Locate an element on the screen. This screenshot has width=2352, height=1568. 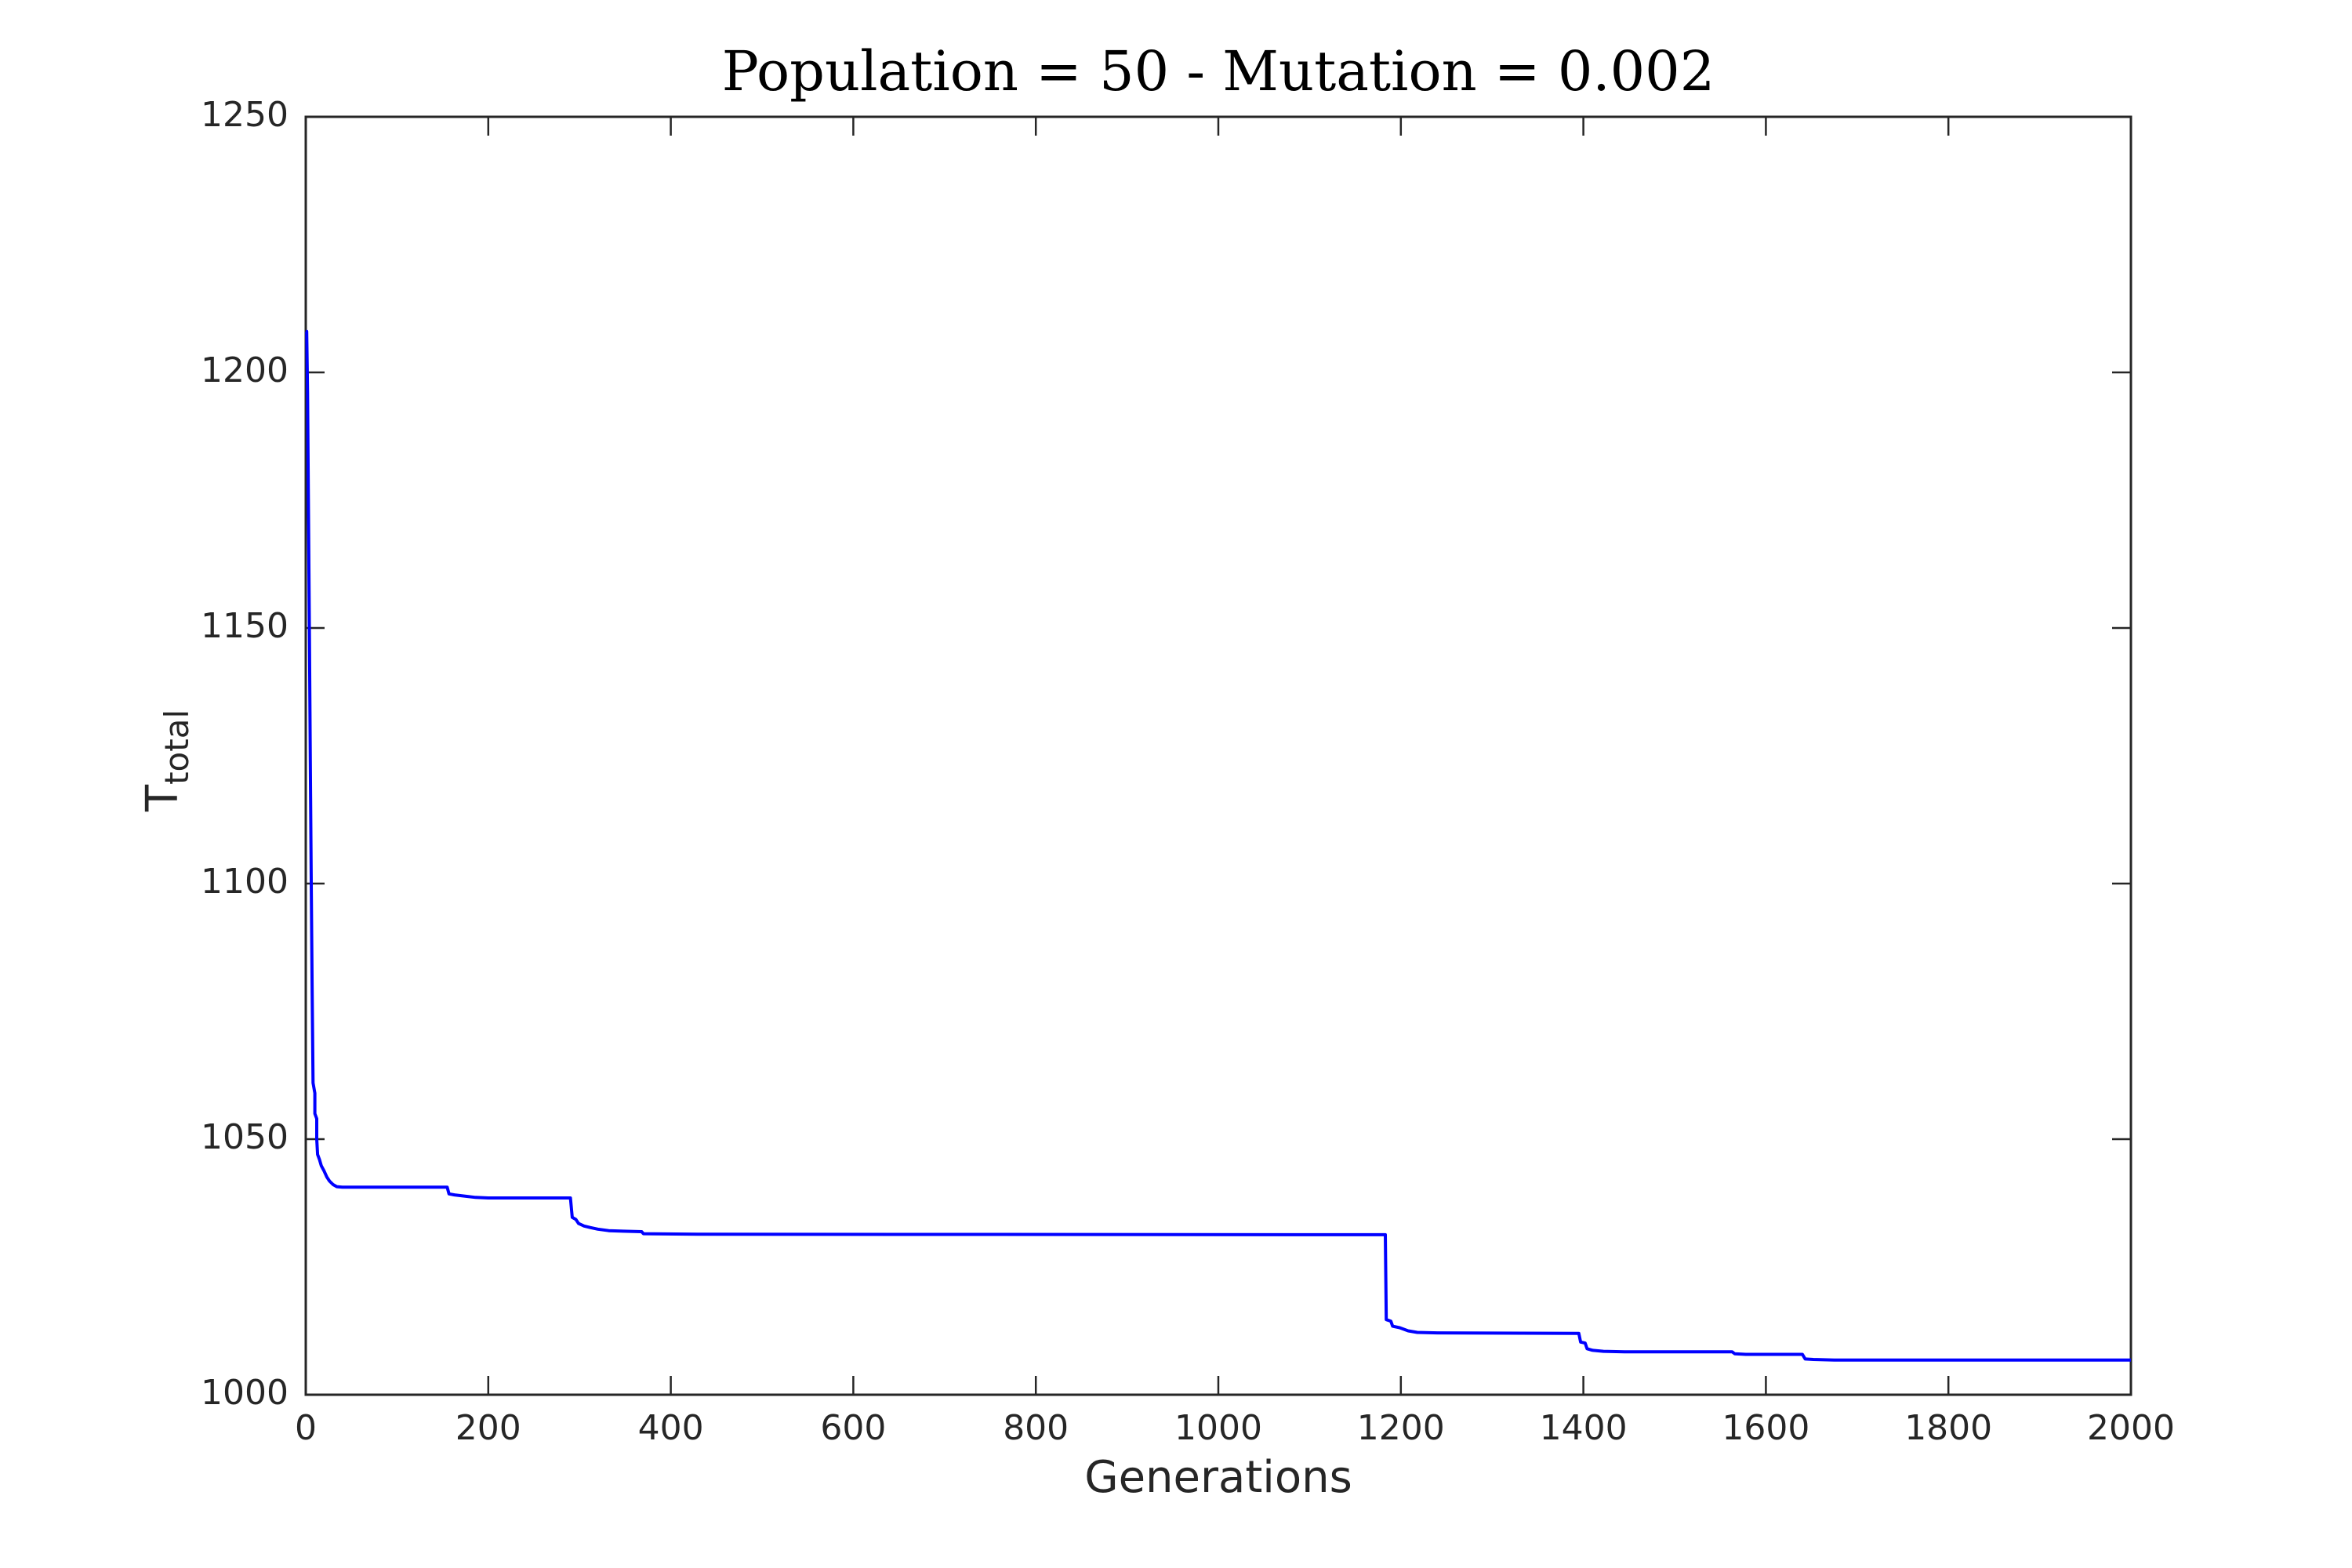
x-tick-label: 1200 is located at coordinates (1400, 1428).